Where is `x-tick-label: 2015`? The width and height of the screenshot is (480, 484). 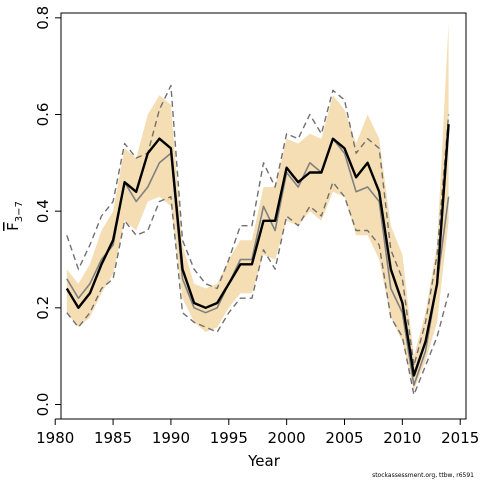
x-tick-label: 2015 is located at coordinates (460, 438).